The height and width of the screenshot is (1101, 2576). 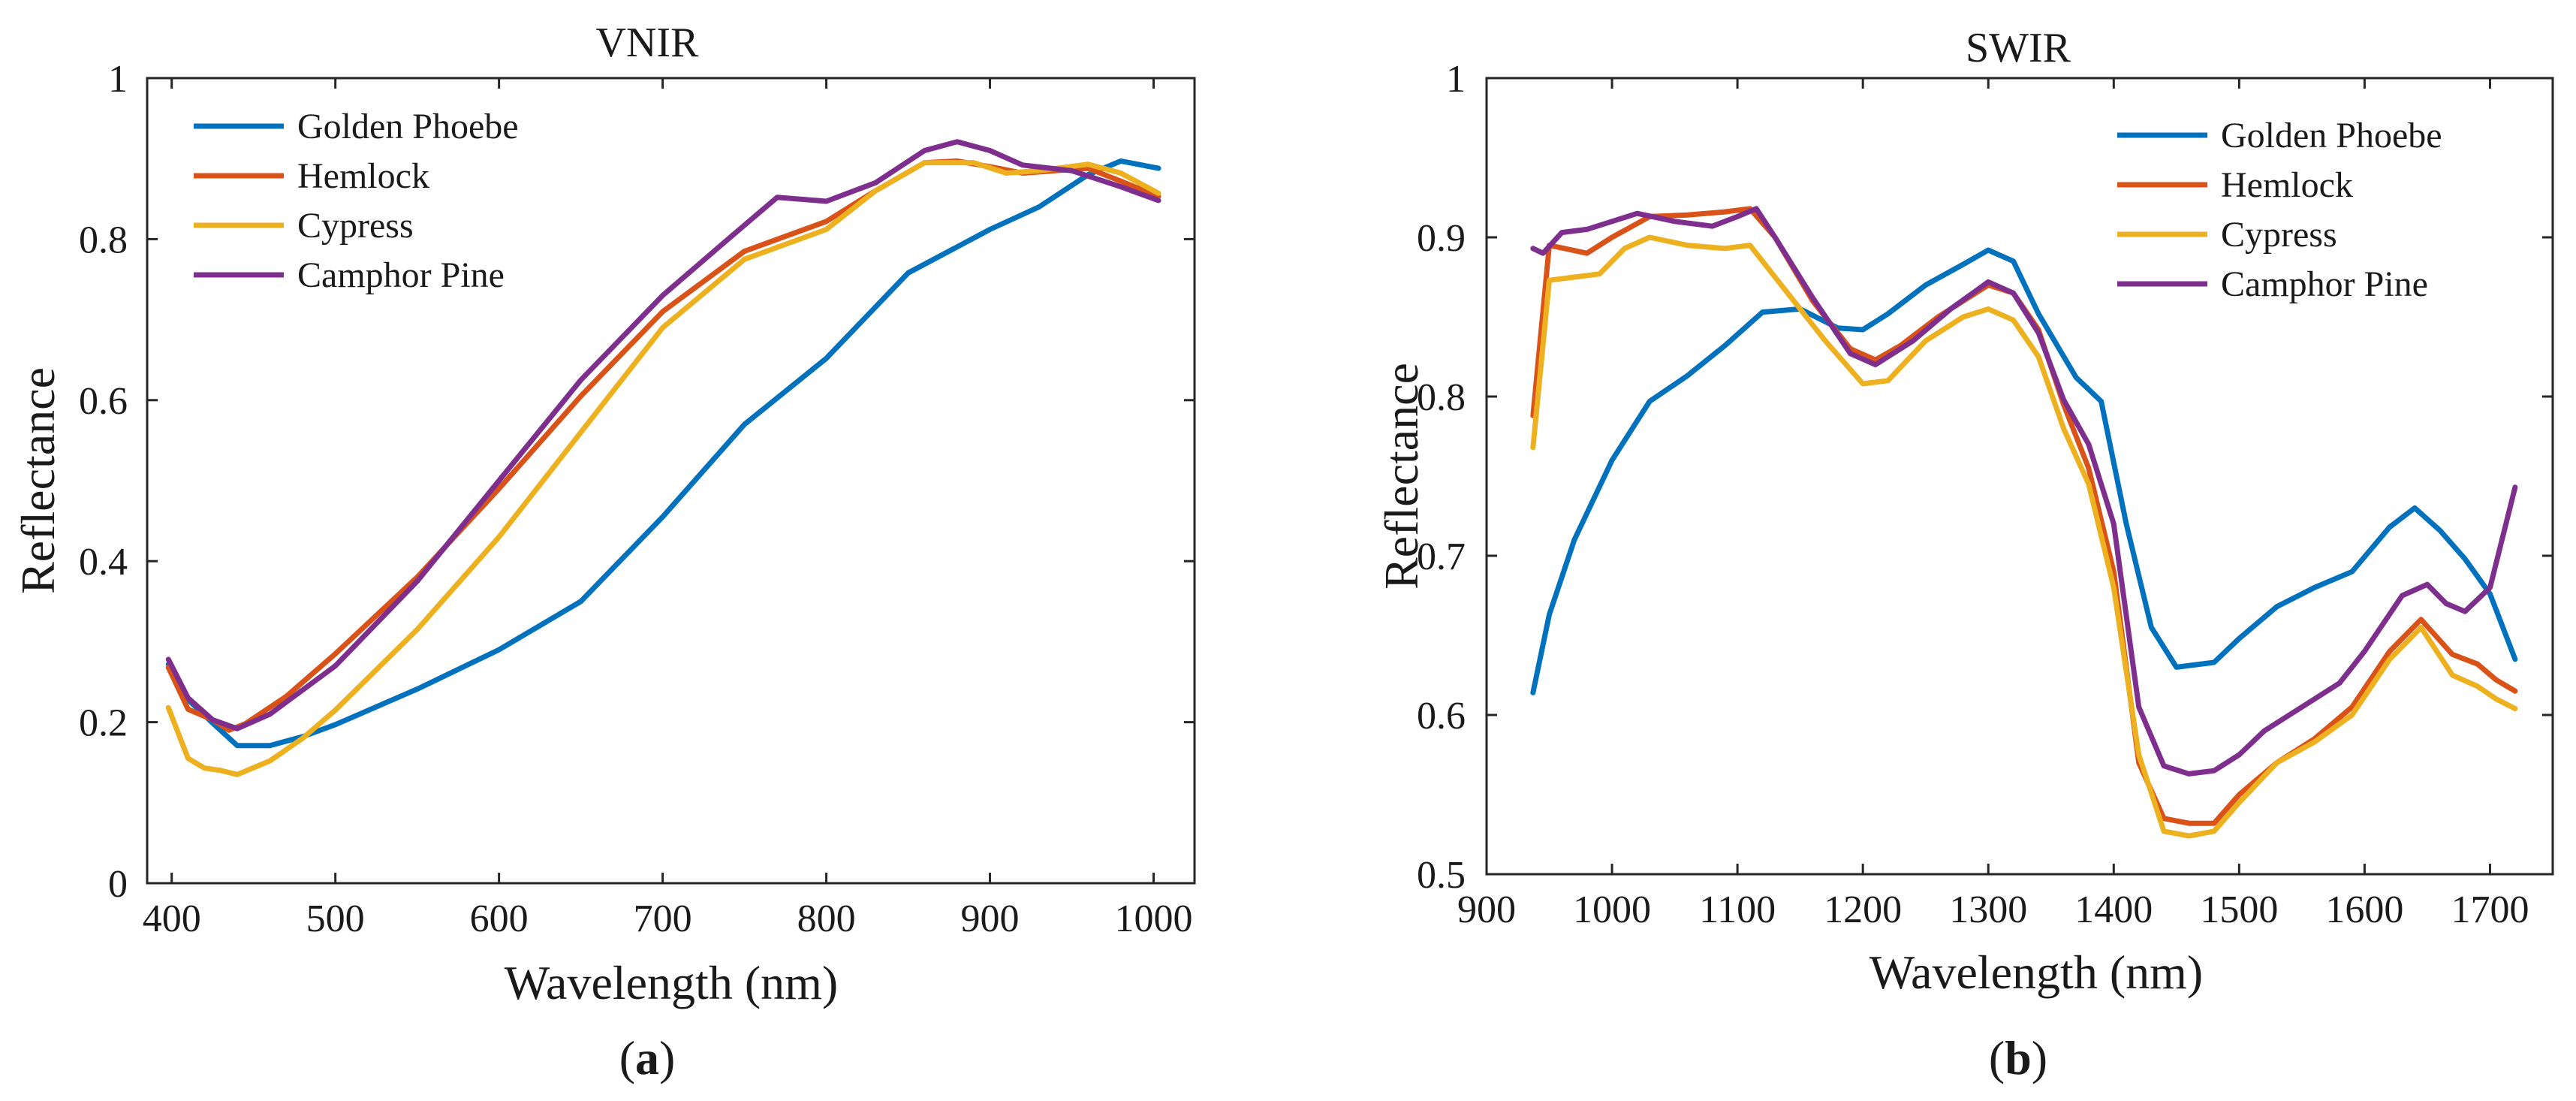 What do you see at coordinates (1612, 909) in the screenshot?
I see `swir-x-tick-label: 1000` at bounding box center [1612, 909].